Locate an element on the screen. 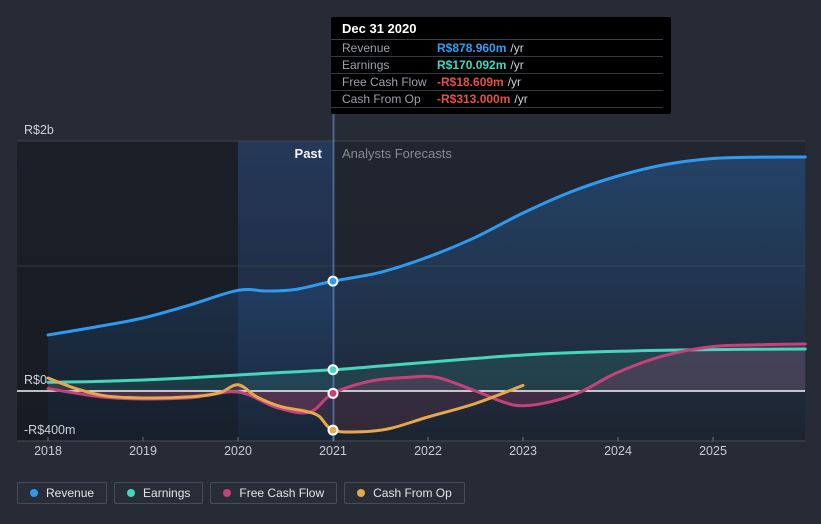 Image resolution: width=821 pixels, height=524 pixels. legend-item-revenue: Revenue is located at coordinates (62, 493).